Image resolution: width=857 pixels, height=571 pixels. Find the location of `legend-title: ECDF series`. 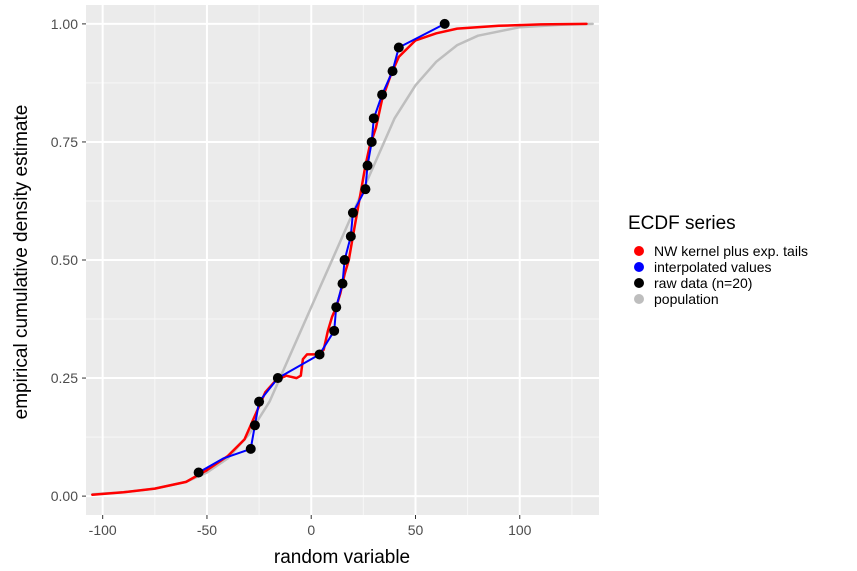

legend-title: ECDF series is located at coordinates (682, 223).